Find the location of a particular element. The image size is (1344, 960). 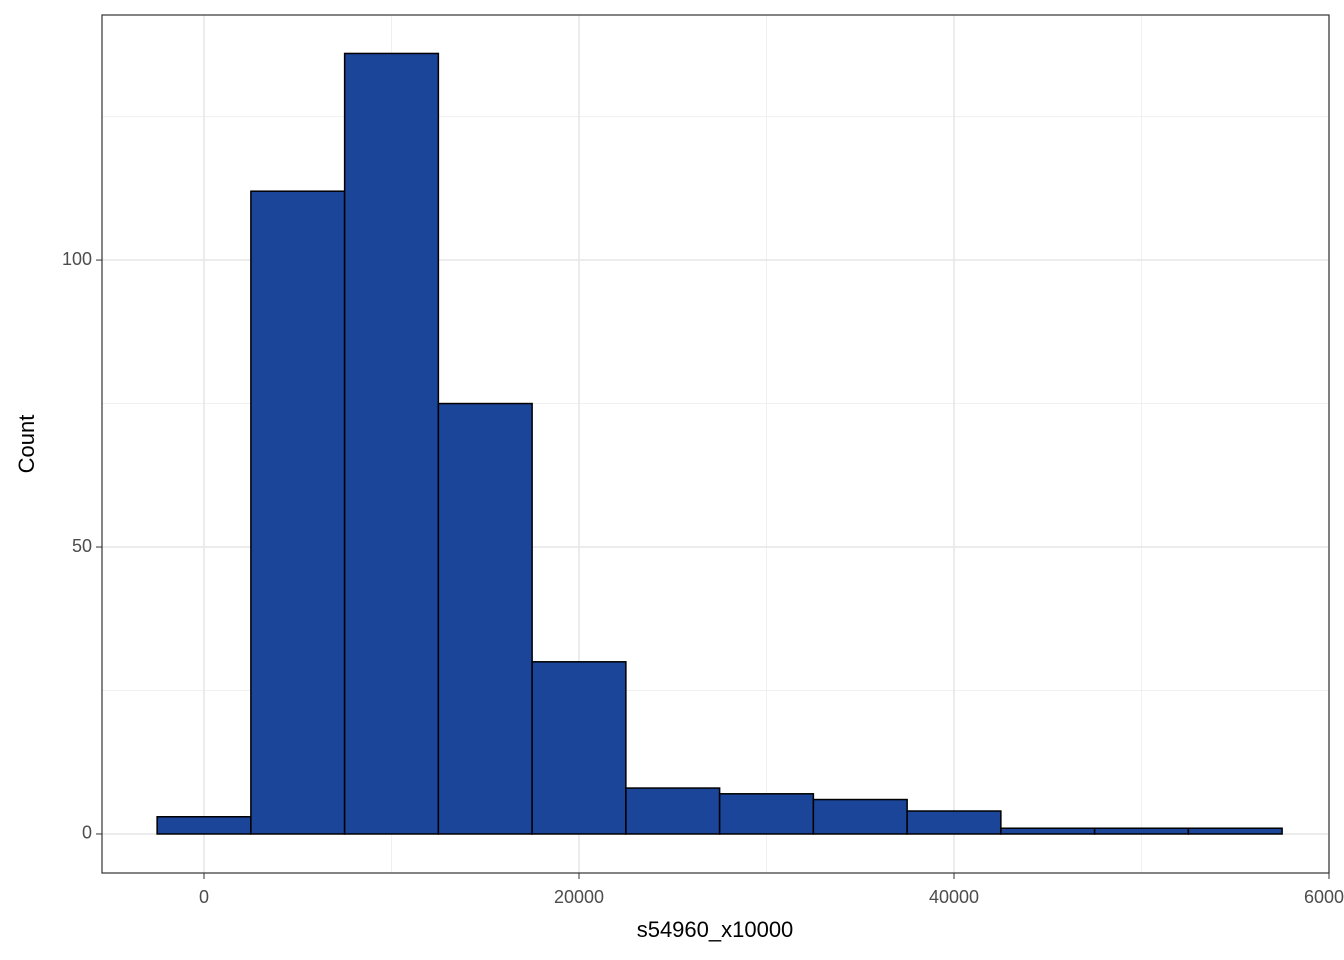

y-tick-label: 100 is located at coordinates (77, 259).